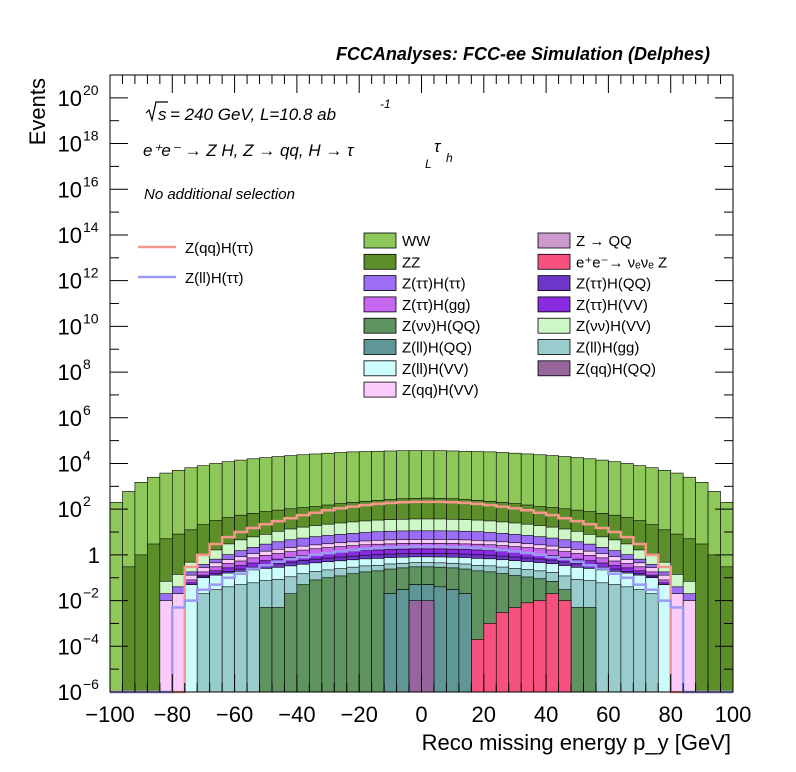  Describe the element at coordinates (421, 714) in the screenshot. I see `x-tick-label: 0` at that location.